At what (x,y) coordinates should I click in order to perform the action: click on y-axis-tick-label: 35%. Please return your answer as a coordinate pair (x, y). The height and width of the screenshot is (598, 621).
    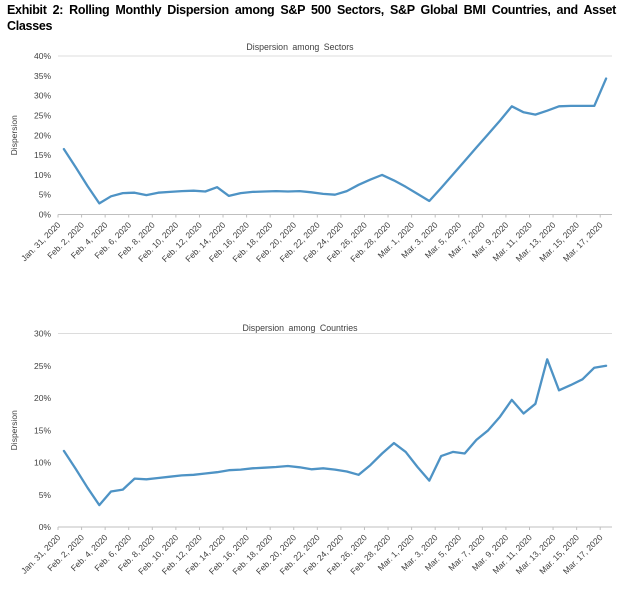
    Looking at the image, I should click on (42, 76).